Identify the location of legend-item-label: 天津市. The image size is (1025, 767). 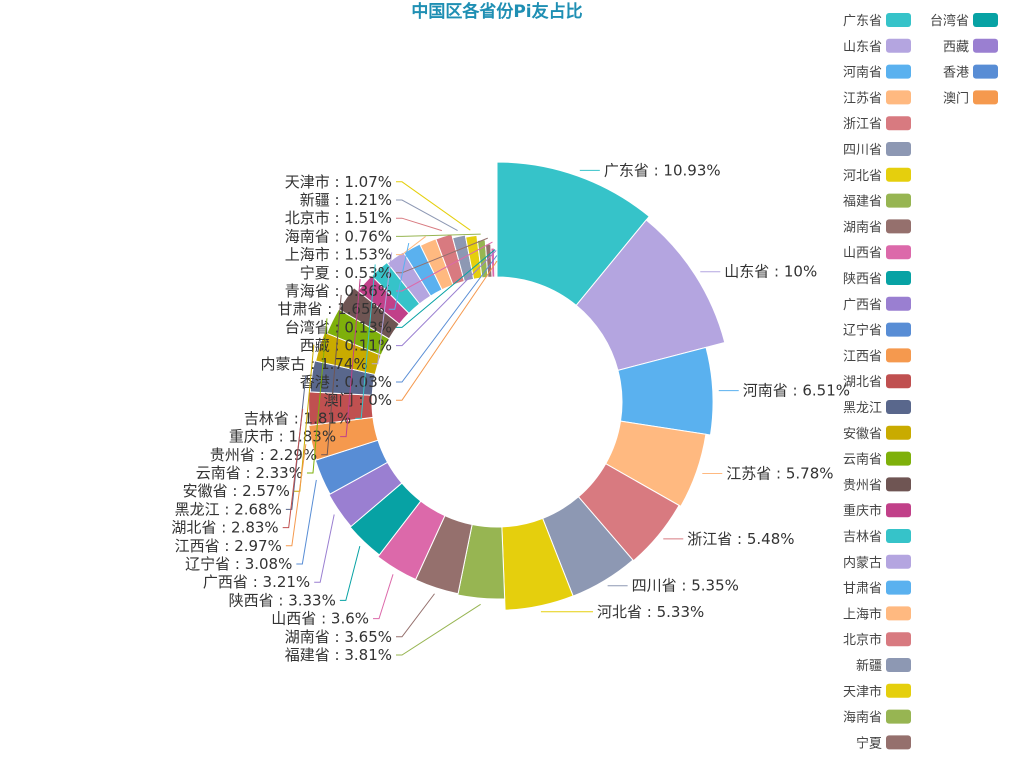
(862, 692).